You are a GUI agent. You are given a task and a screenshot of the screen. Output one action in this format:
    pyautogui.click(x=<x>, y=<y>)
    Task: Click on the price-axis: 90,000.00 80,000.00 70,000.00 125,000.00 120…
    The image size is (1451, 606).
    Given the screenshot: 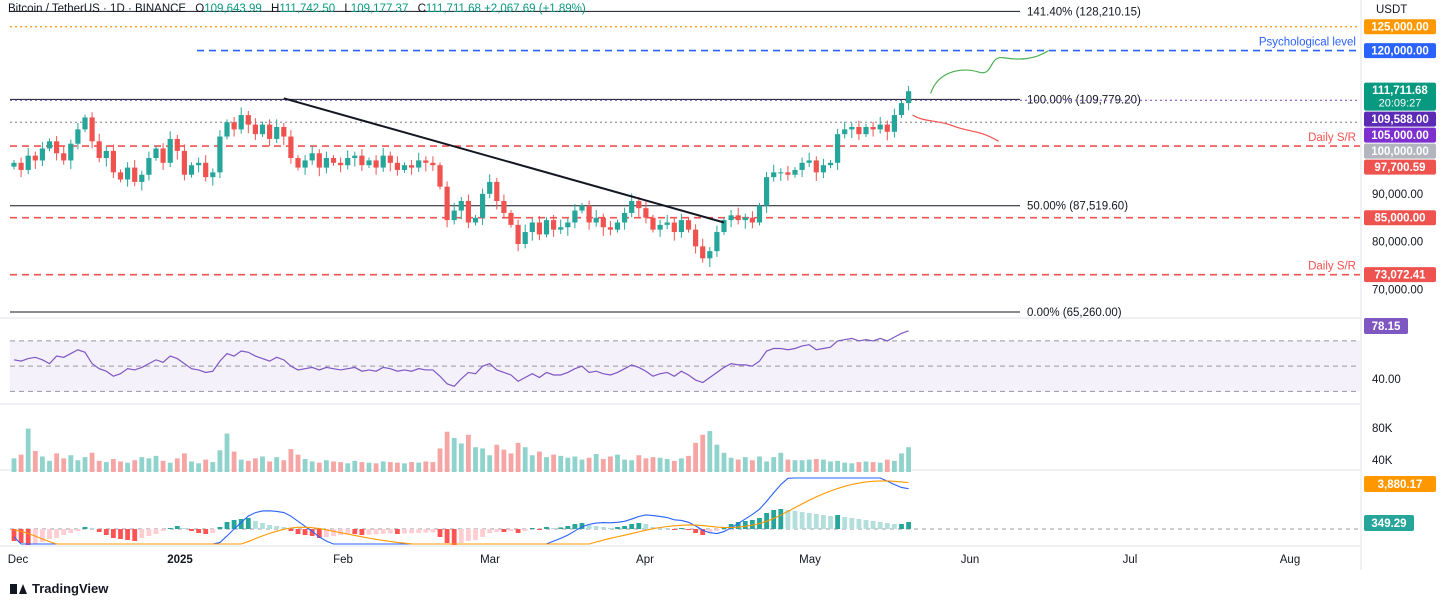 What is the action you would take?
    pyautogui.click(x=1398, y=285)
    